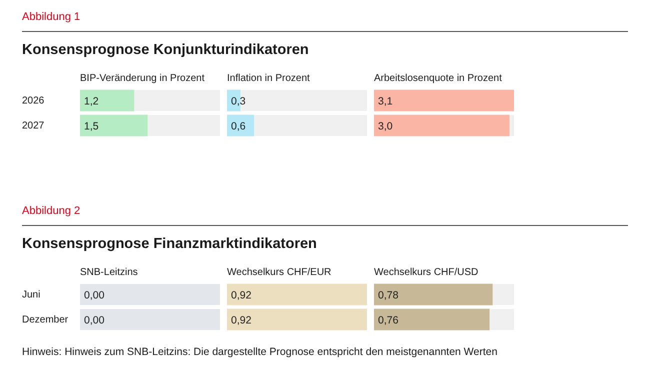 Image resolution: width=646 pixels, height=388 pixels. What do you see at coordinates (260, 352) in the screenshot?
I see `text: Hinweis: Hinweis zum SNB-Leitzins: Die dargestellte Prognose entspricht den meistgenannten Werten` at bounding box center [260, 352].